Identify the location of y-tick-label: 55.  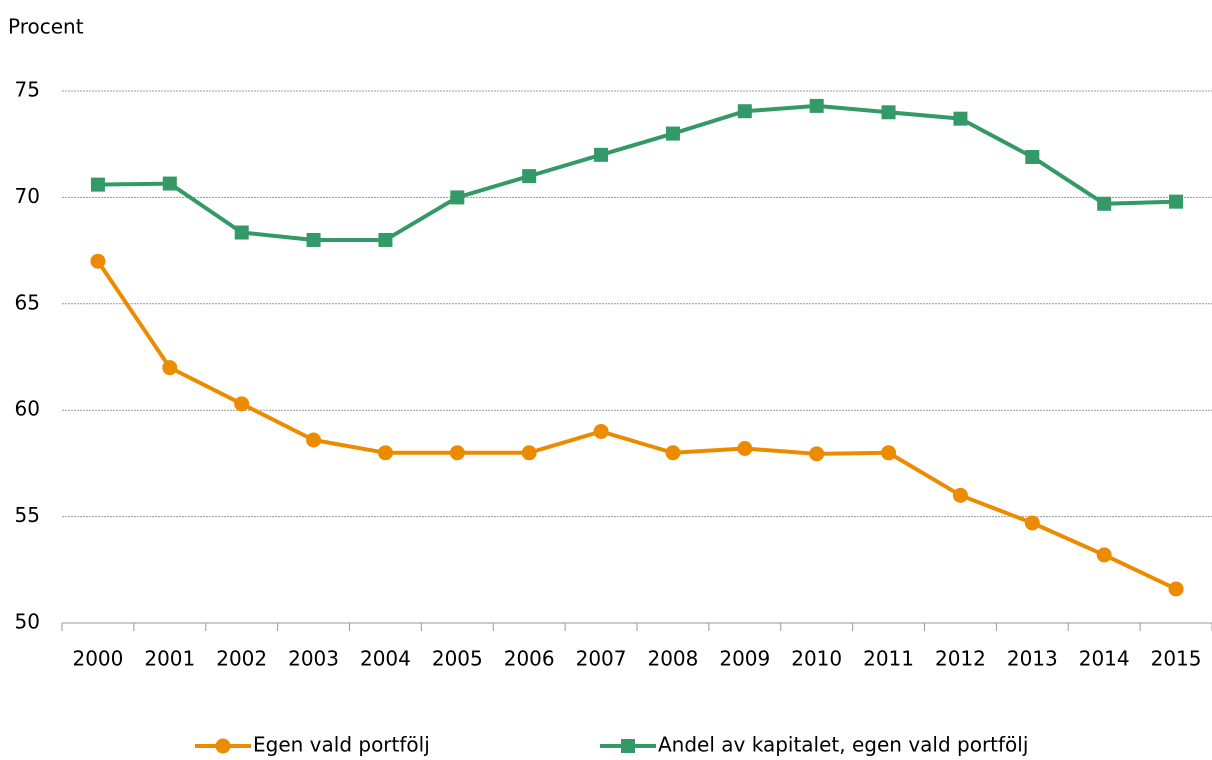
(27, 515).